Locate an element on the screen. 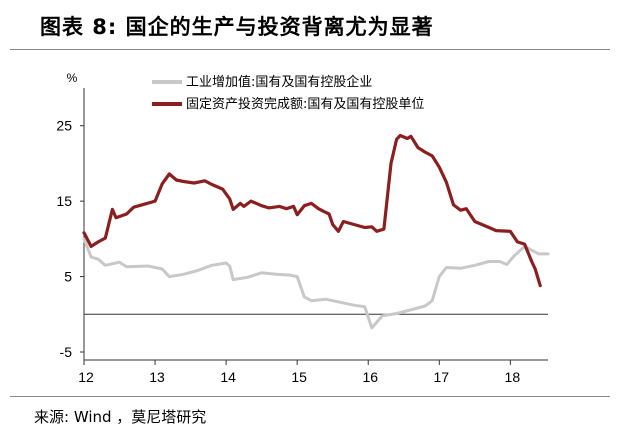 The image size is (620, 443). y-tick-label: 15 is located at coordinates (64, 201).